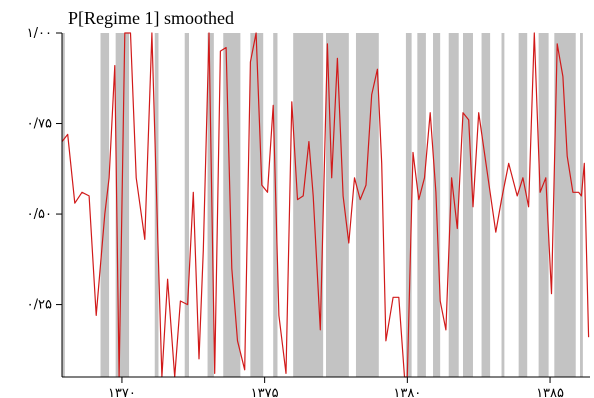  I want to click on y-tick-label-3: ۰/۵۰, so click(39, 214).